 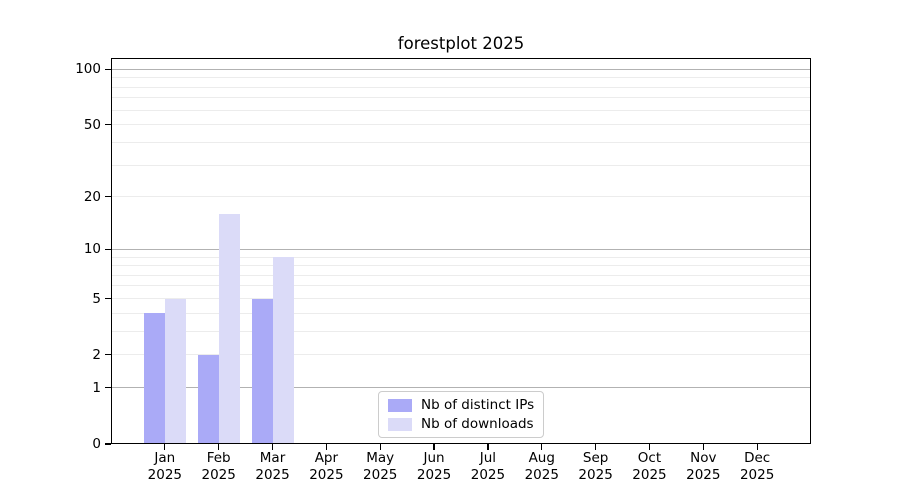 I want to click on bar-downloads-mar, so click(x=283, y=350).